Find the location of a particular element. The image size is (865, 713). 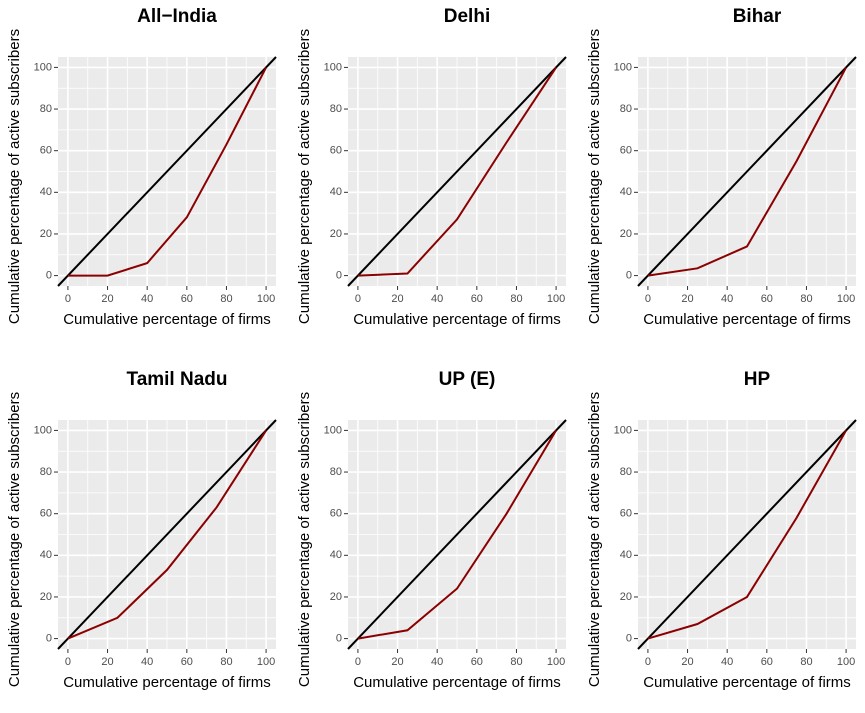

chart-title: UP (E) is located at coordinates (467, 379).